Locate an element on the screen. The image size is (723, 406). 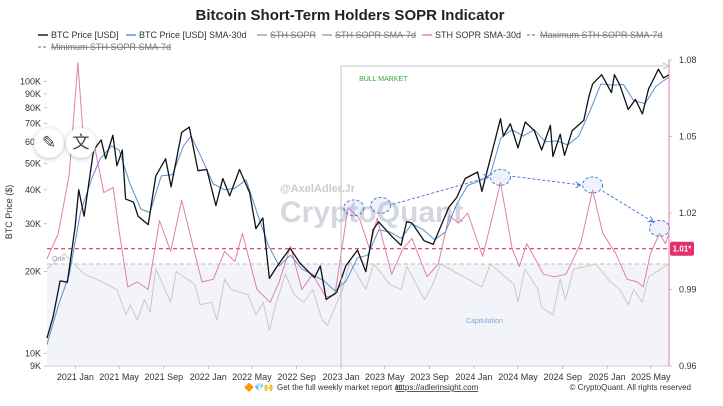
reference-value-badge is located at coordinates (682, 248).